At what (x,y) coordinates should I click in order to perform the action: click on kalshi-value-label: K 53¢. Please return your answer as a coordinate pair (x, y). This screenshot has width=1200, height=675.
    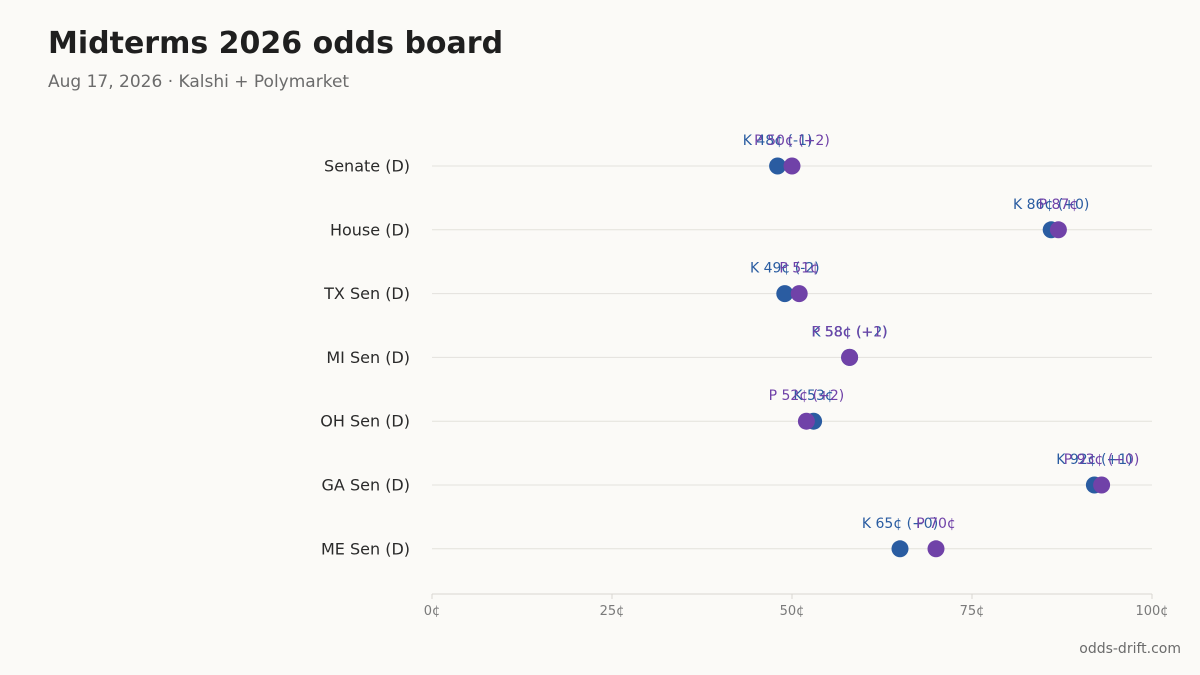
    Looking at the image, I should click on (813, 396).